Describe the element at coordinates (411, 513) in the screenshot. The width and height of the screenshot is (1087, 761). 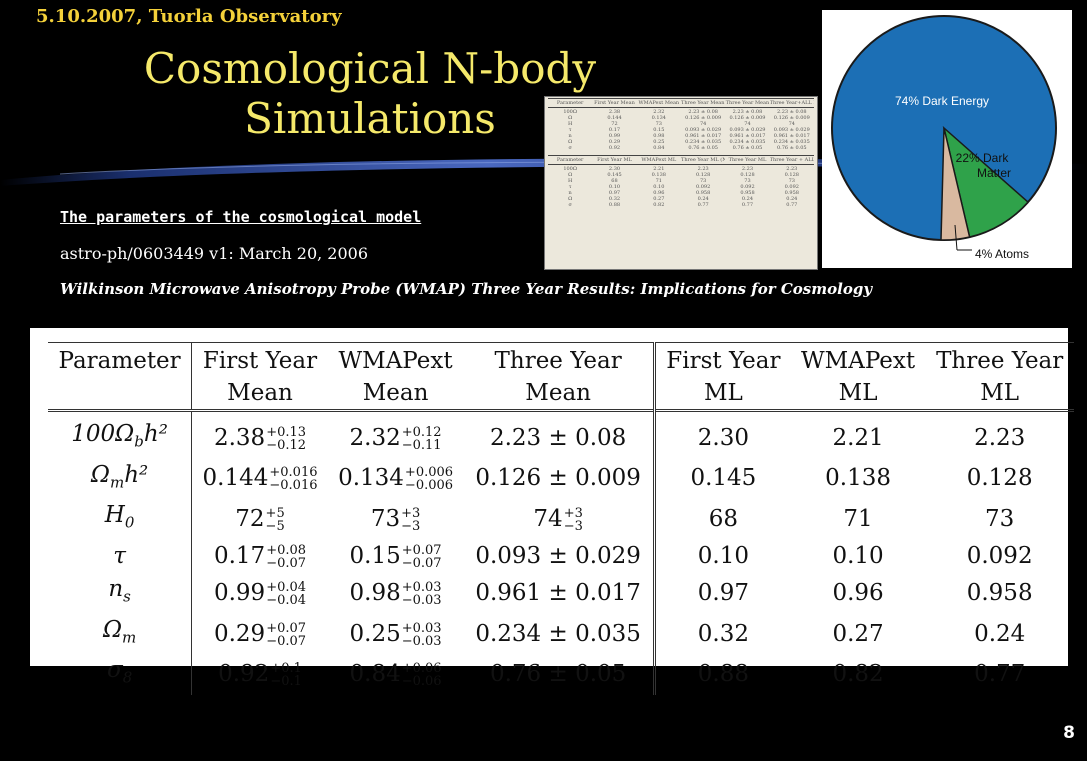
I see `upper-error: +3` at that location.